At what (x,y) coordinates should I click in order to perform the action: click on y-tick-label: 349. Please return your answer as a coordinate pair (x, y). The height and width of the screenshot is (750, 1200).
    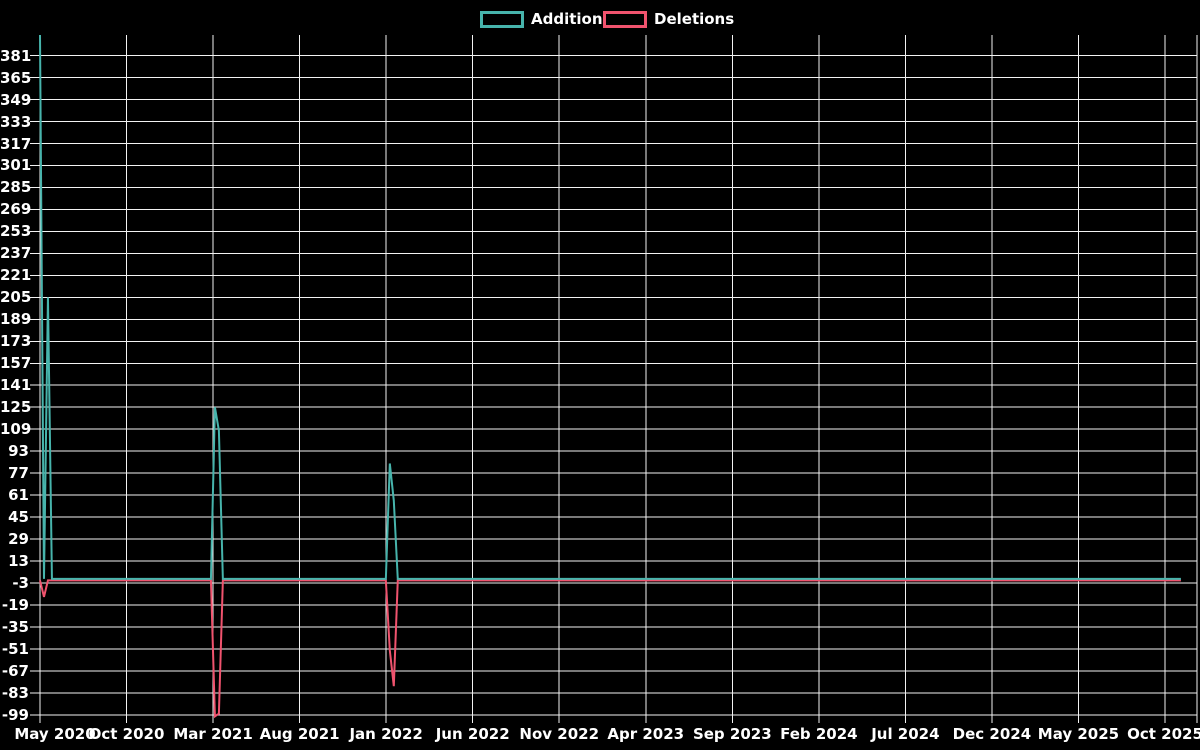
    Looking at the image, I should click on (16, 99).